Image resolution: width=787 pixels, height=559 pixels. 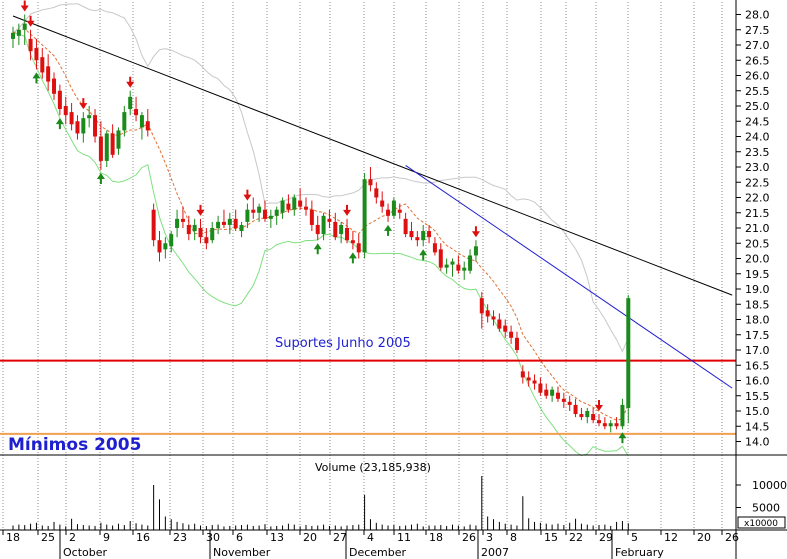 What do you see at coordinates (639, 552) in the screenshot?
I see `x-month-label: February` at bounding box center [639, 552].